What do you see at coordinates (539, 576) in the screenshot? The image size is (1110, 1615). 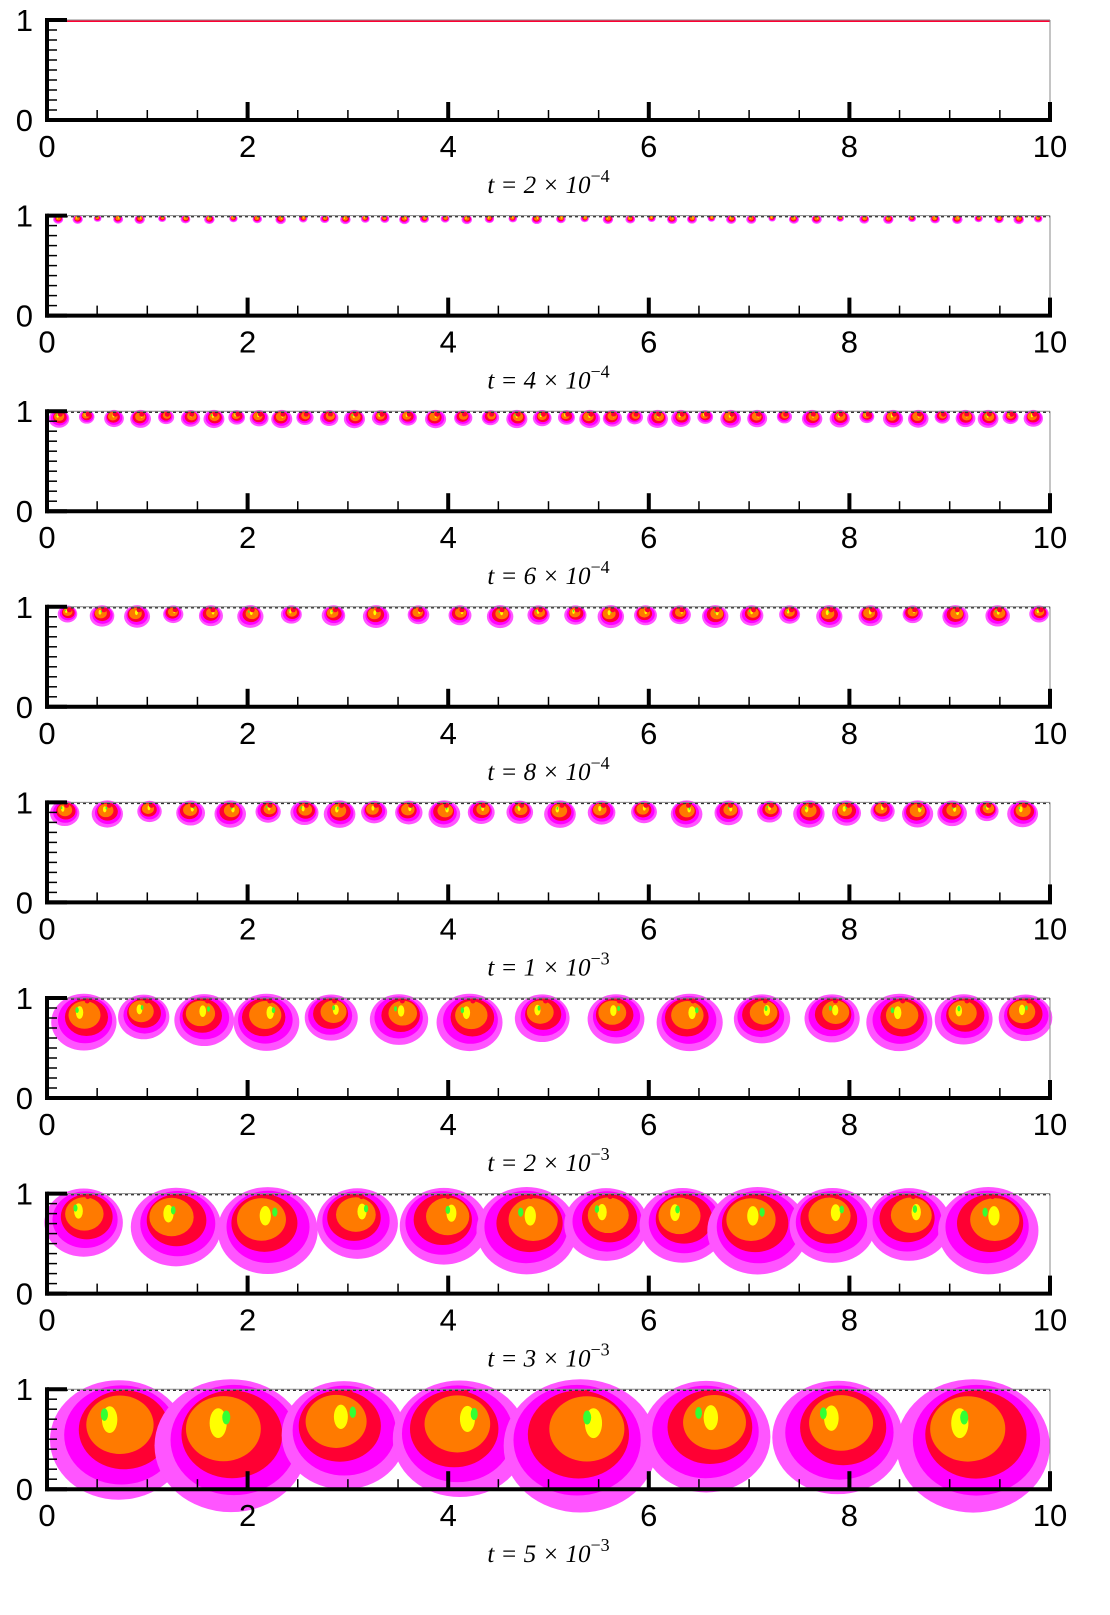 I see `caption-base: t = 6 × 10` at bounding box center [539, 576].